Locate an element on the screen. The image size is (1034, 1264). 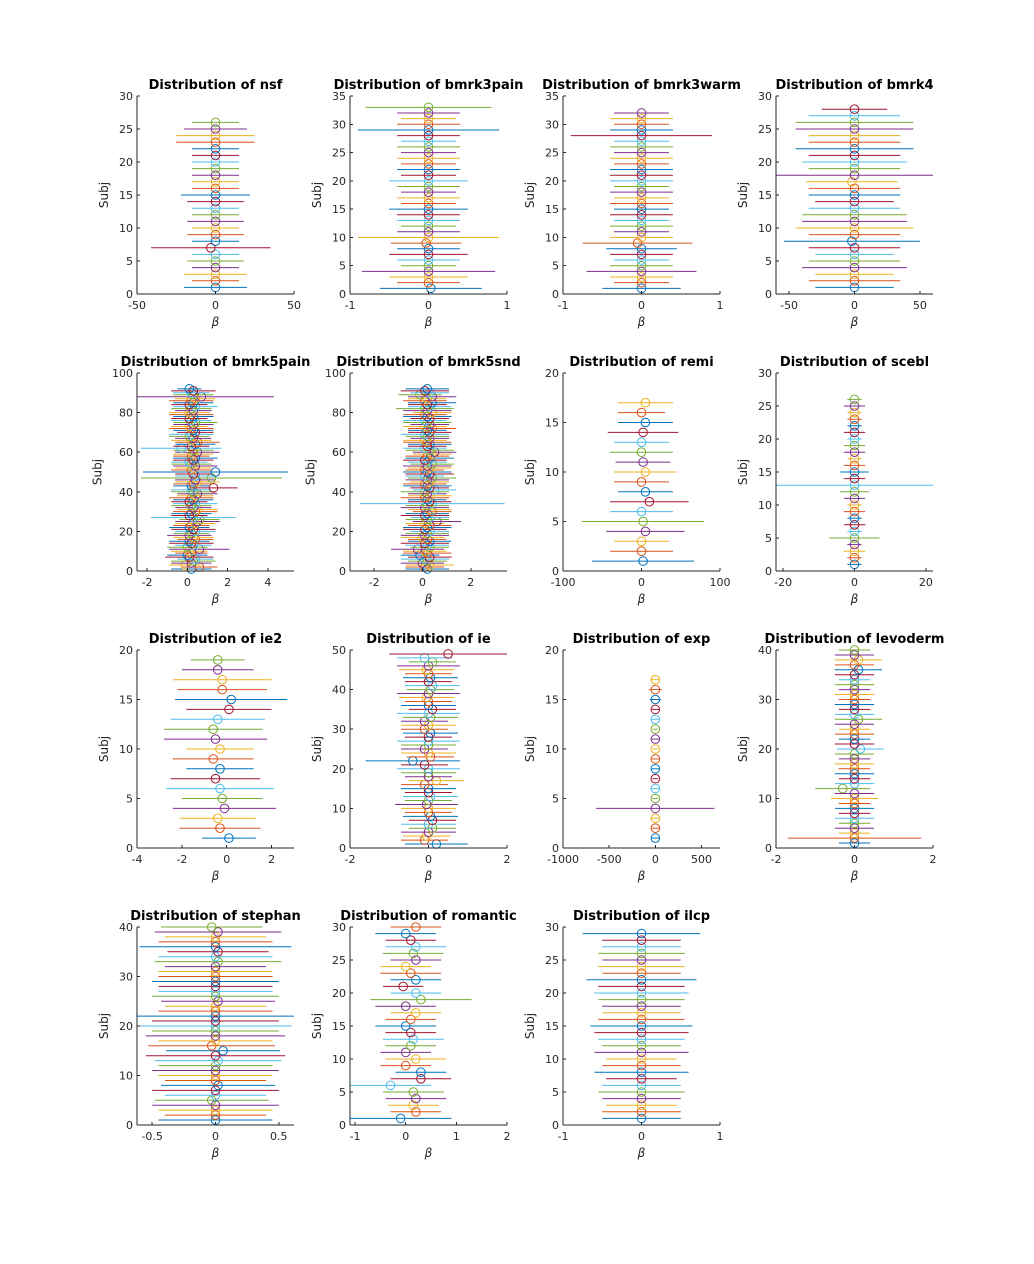
x-tick-label: -1000 is located at coordinates (563, 859).